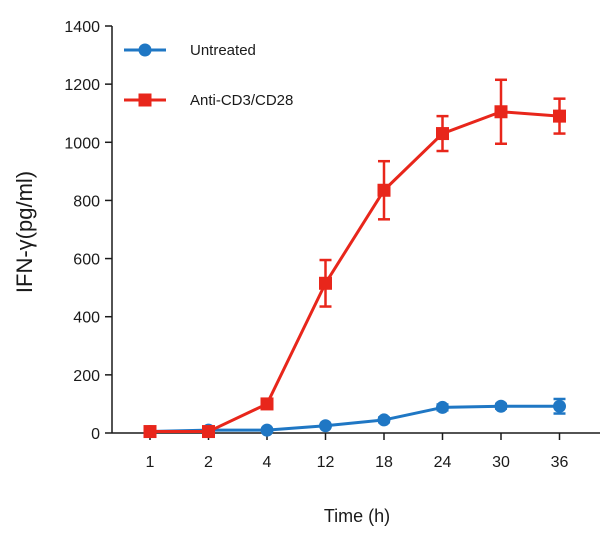 Image resolution: width=613 pixels, height=540 pixels. I want to click on legend-item: Untreated, so click(190, 50).